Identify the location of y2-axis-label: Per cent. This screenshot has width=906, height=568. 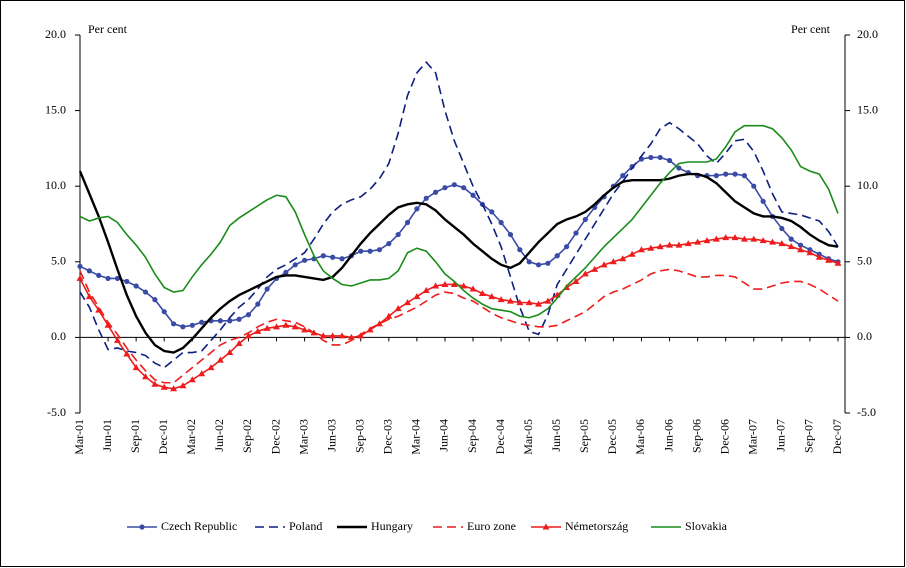
(811, 29).